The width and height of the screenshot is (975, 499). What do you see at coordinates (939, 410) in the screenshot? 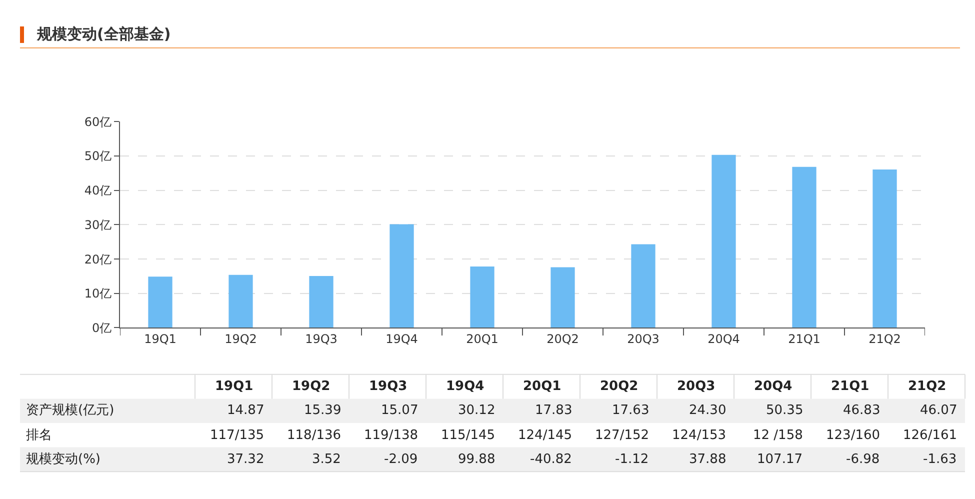
I see `text: 46.07` at bounding box center [939, 410].